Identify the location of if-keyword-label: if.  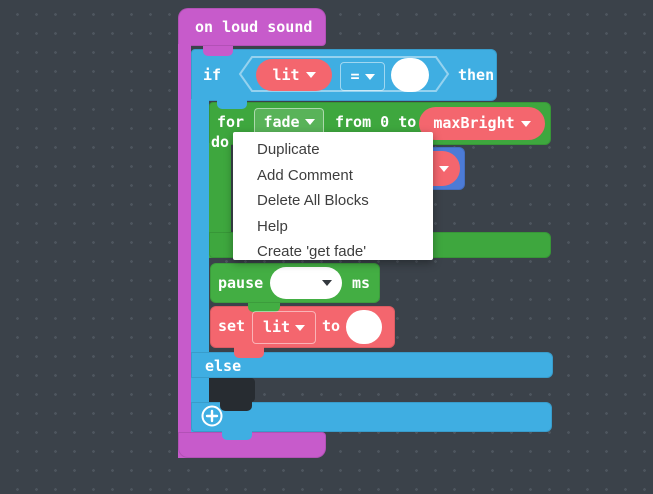
(212, 75).